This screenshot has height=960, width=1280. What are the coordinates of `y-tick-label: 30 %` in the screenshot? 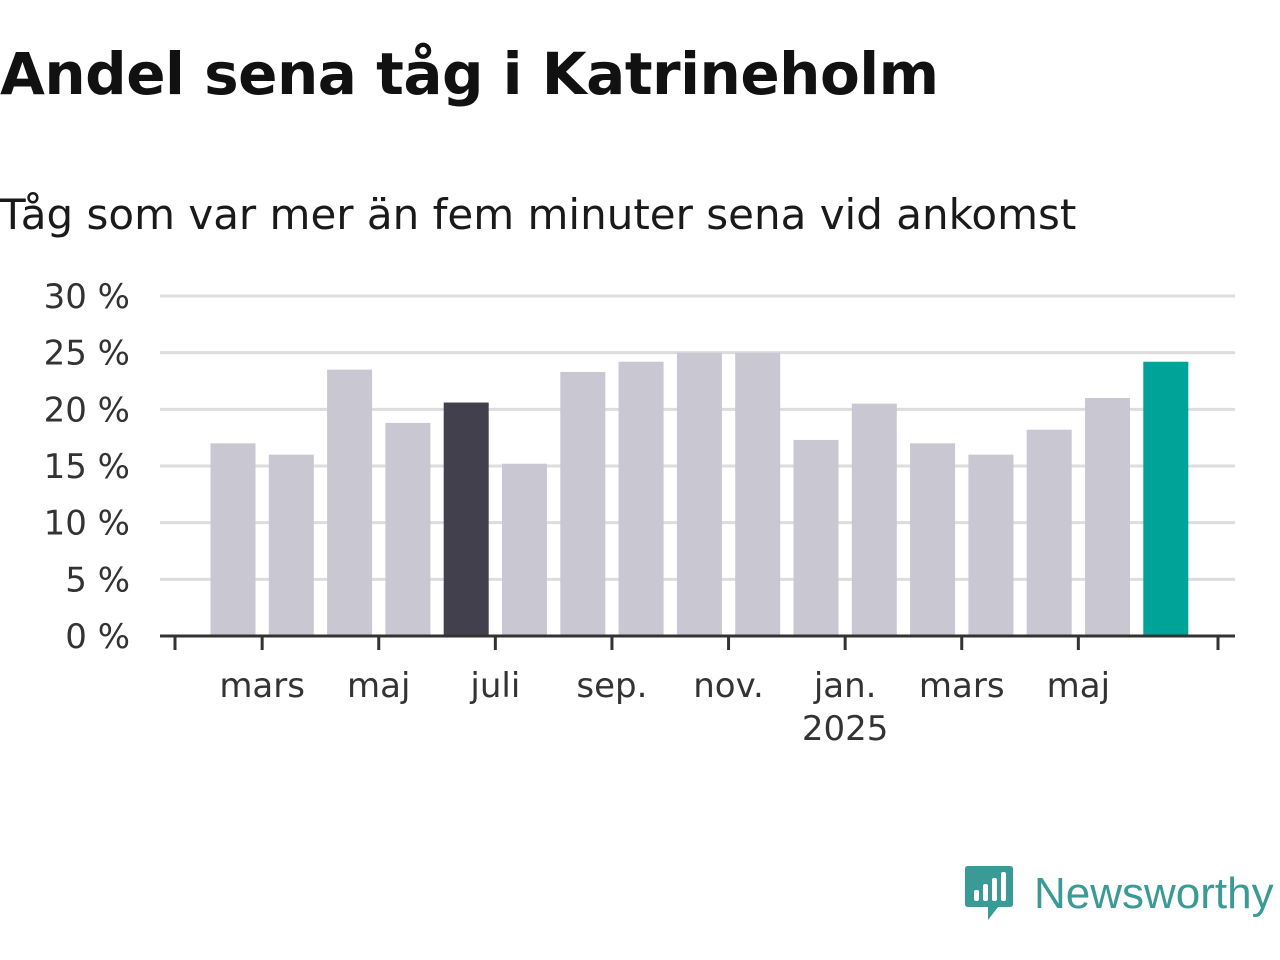 It's located at (87, 297).